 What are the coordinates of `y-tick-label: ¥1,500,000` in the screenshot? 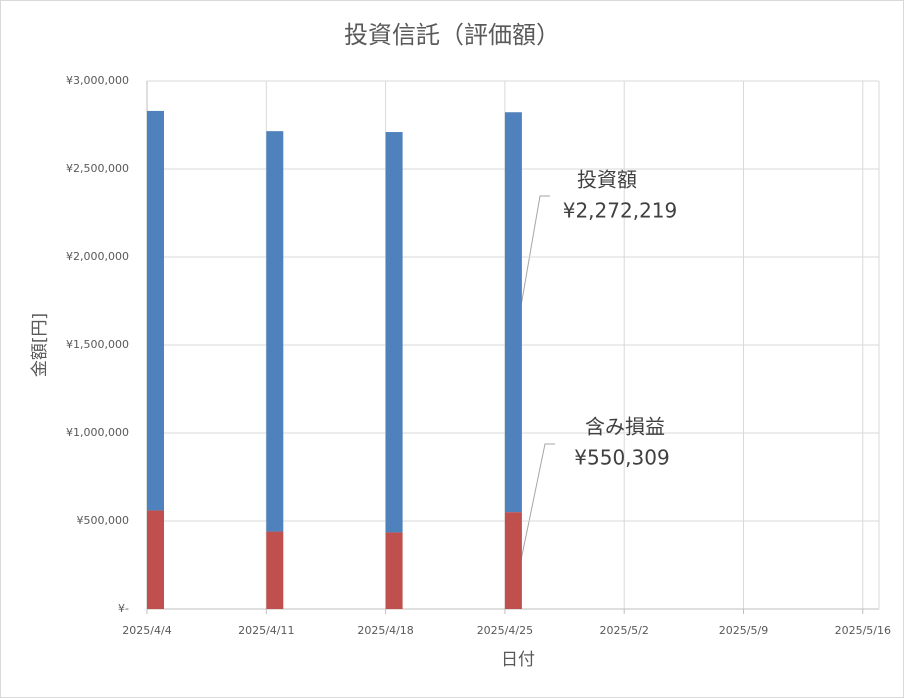 It's located at (97, 344).